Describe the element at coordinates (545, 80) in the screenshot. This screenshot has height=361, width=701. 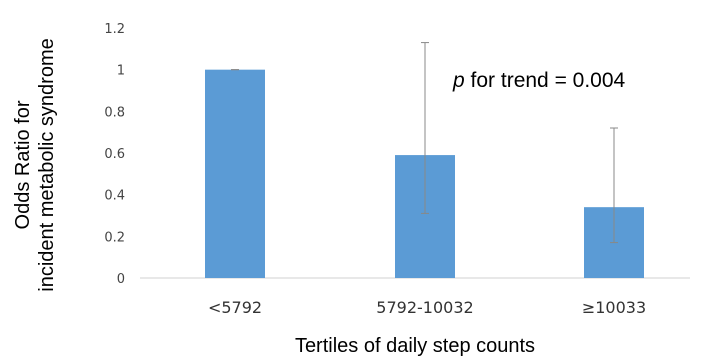
I see `annotation-text: for trend = 0.004` at that location.